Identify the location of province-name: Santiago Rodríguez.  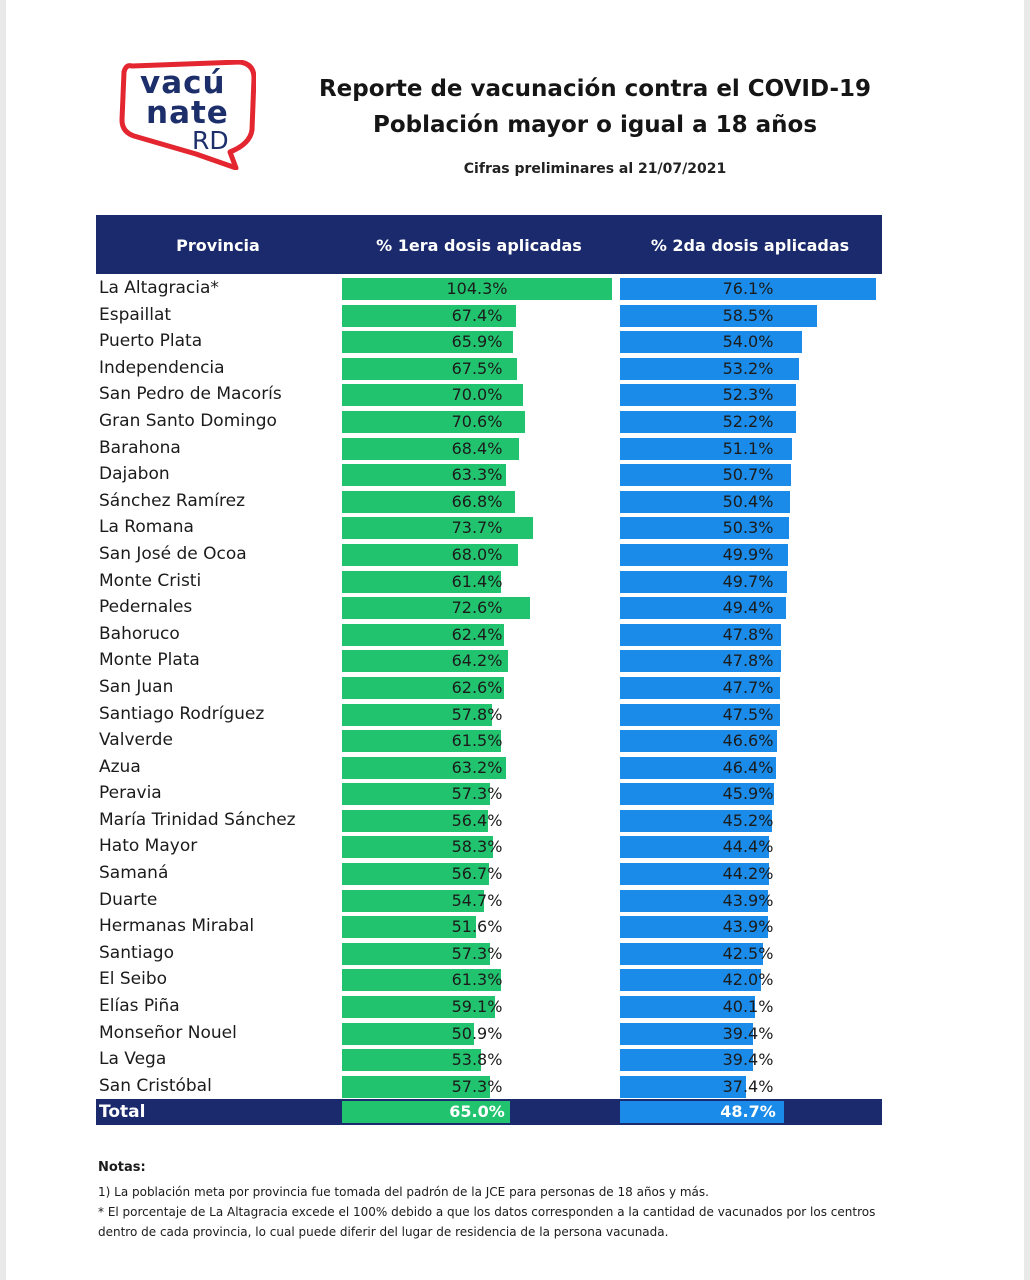
(182, 713).